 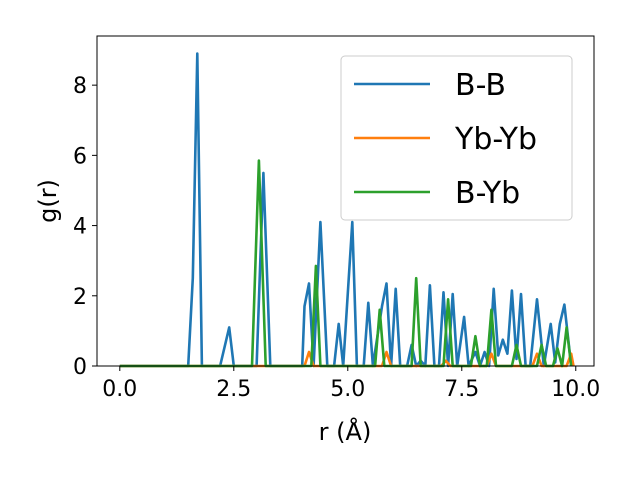 What do you see at coordinates (575, 389) in the screenshot?
I see `x-tick-label: 10.0` at bounding box center [575, 389].